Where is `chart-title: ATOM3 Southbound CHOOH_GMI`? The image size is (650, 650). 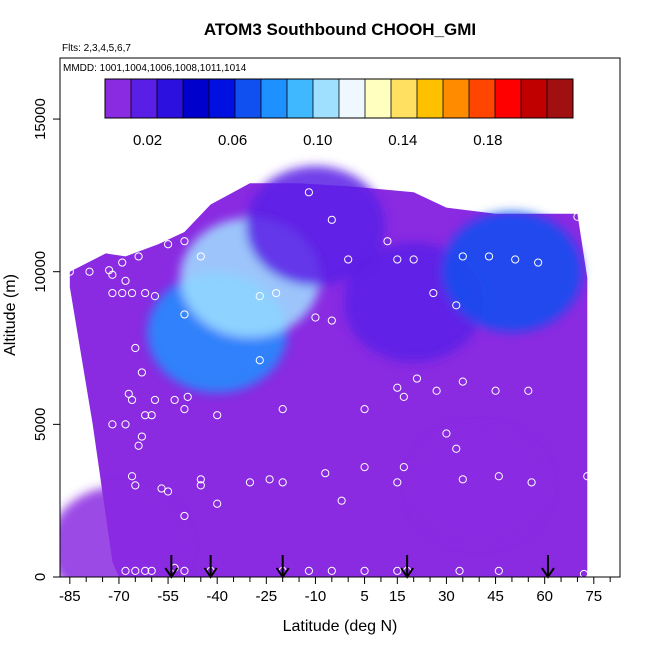 chart-title: ATOM3 Southbound CHOOH_GMI is located at coordinates (340, 29).